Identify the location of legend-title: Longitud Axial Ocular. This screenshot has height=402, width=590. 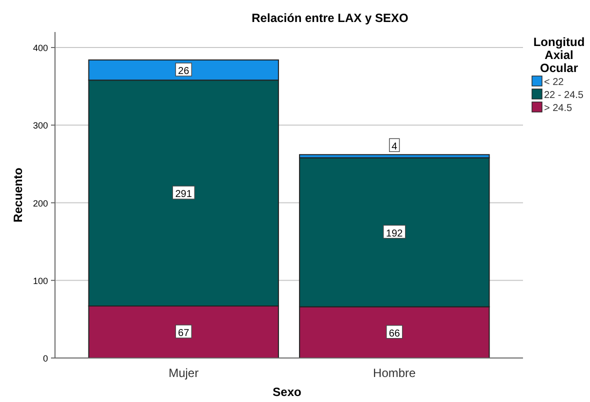
(559, 55).